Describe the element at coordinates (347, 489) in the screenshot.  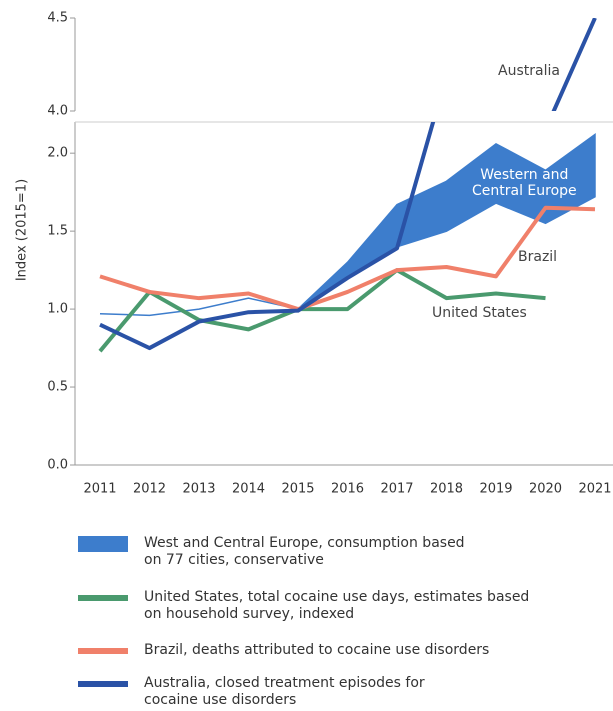
I see `x-tick-label: 2016` at that location.